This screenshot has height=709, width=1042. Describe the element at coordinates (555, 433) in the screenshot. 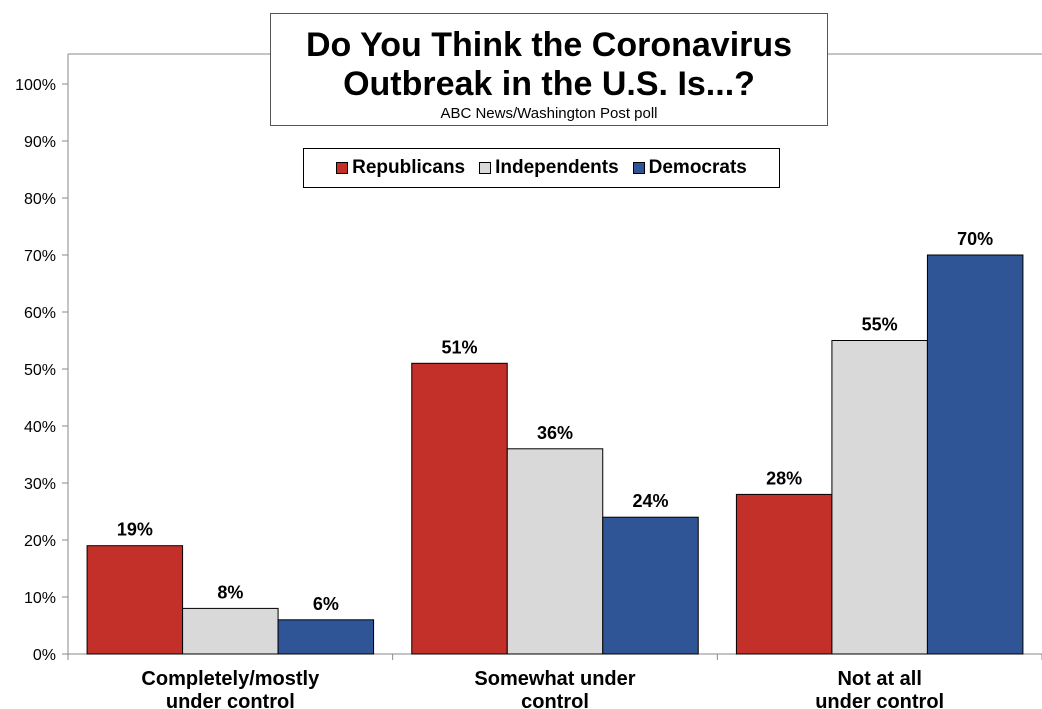

I see `data-label: 36%` at that location.